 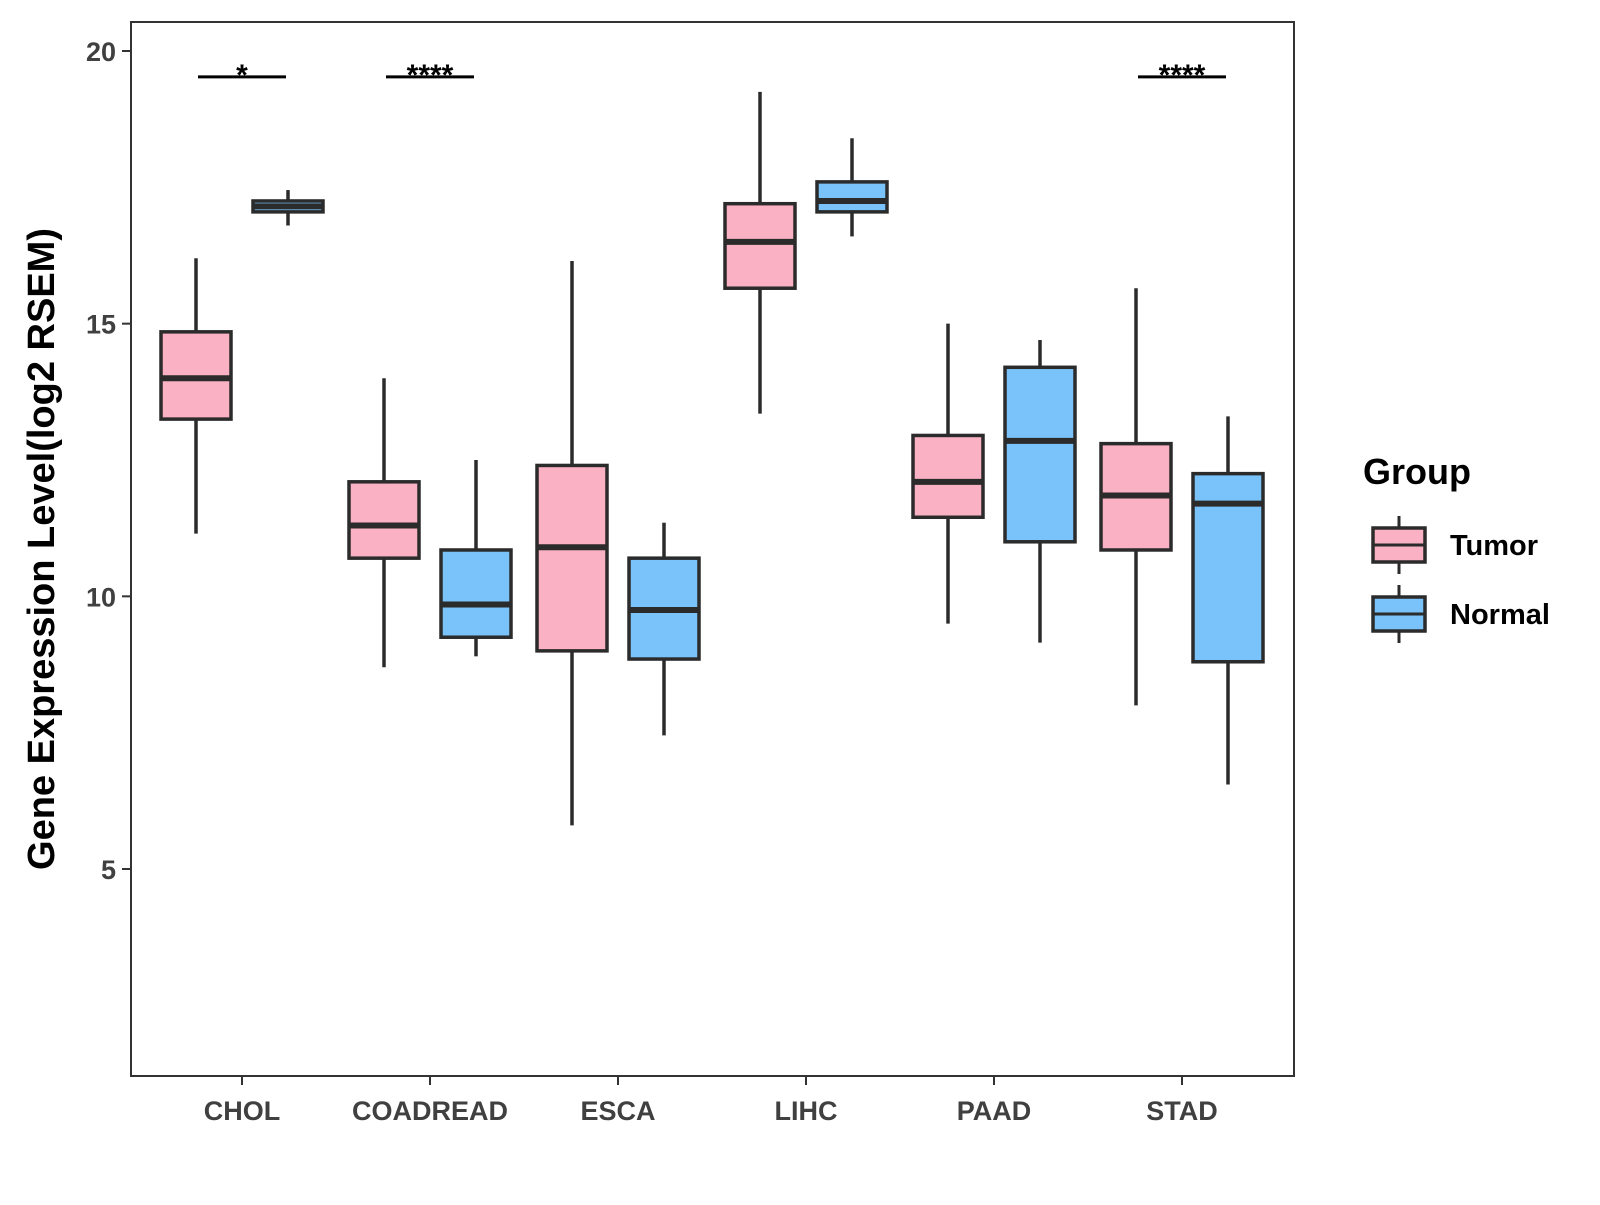 What do you see at coordinates (101, 597) in the screenshot?
I see `y-tick-label: 10` at bounding box center [101, 597].